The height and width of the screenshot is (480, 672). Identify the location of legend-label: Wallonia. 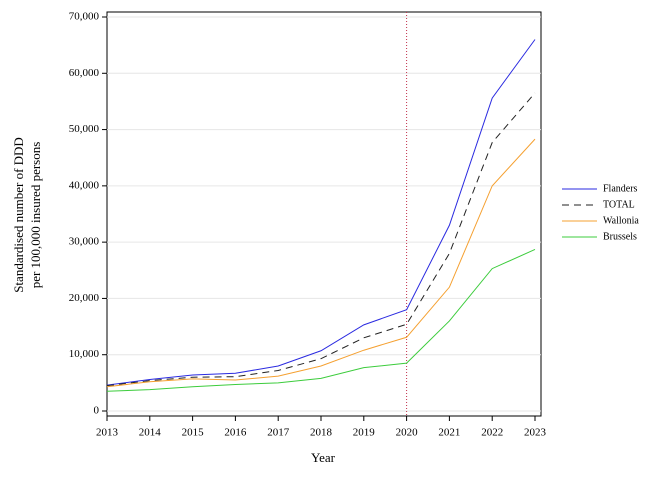
(621, 220).